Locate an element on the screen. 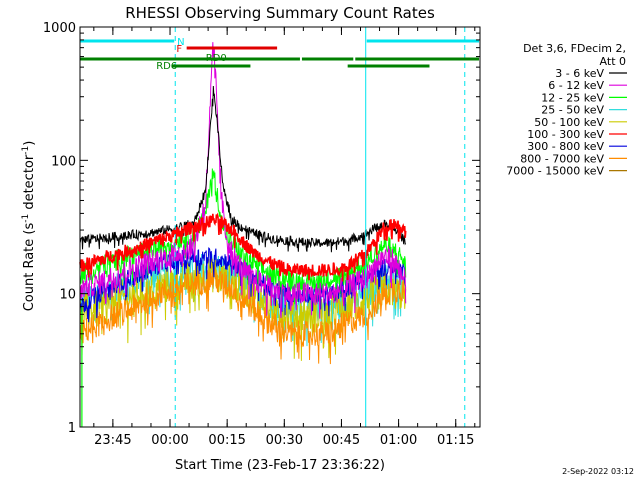 Image resolution: width=640 pixels, height=480 pixels. x-tick-label: 23:45 is located at coordinates (112, 440).